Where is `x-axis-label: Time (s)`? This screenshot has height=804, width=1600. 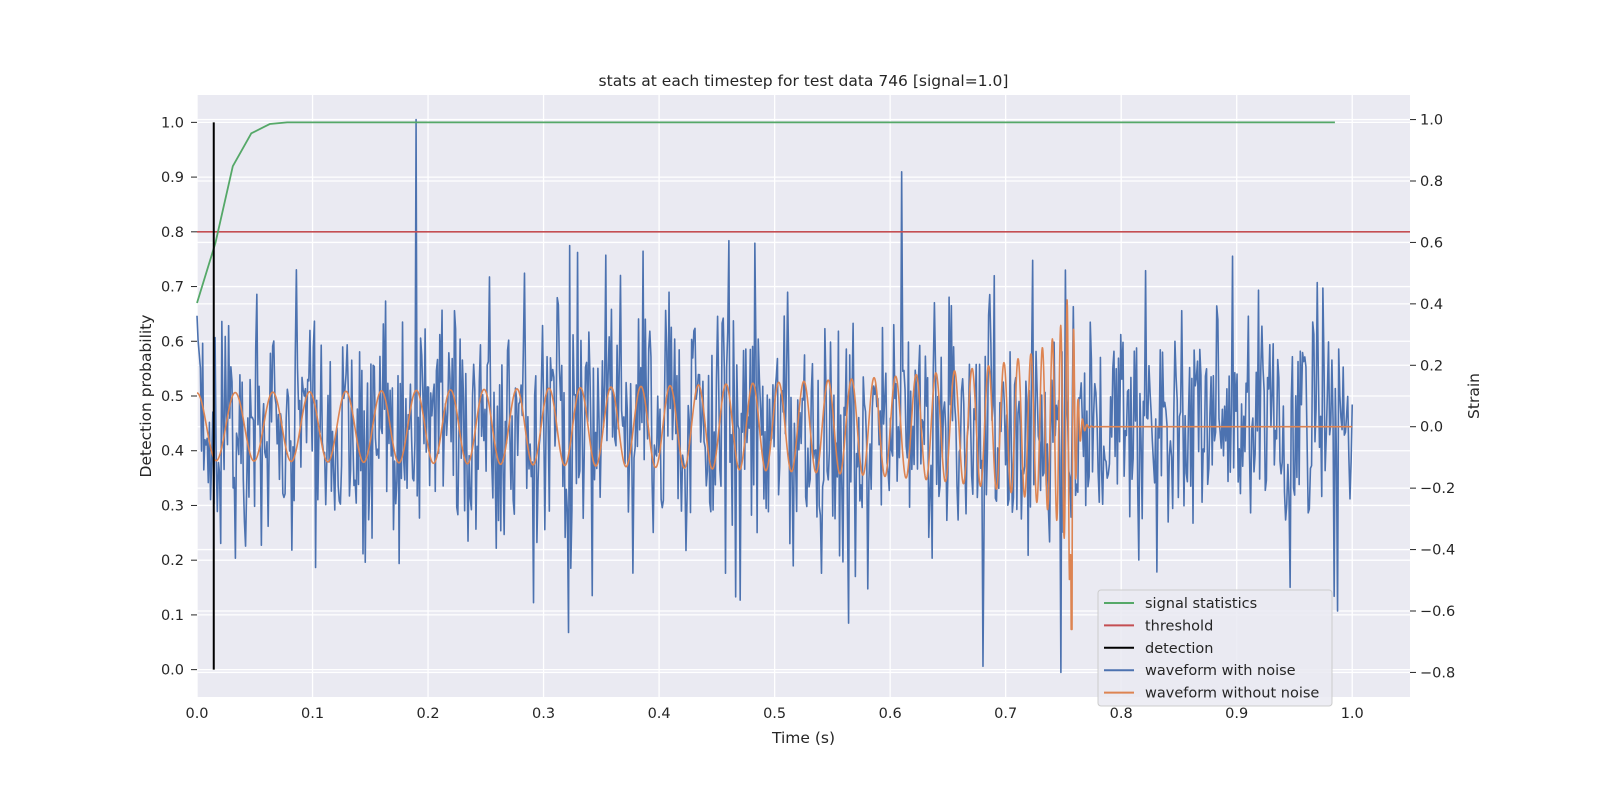
x-axis-label: Time (s) is located at coordinates (803, 738).